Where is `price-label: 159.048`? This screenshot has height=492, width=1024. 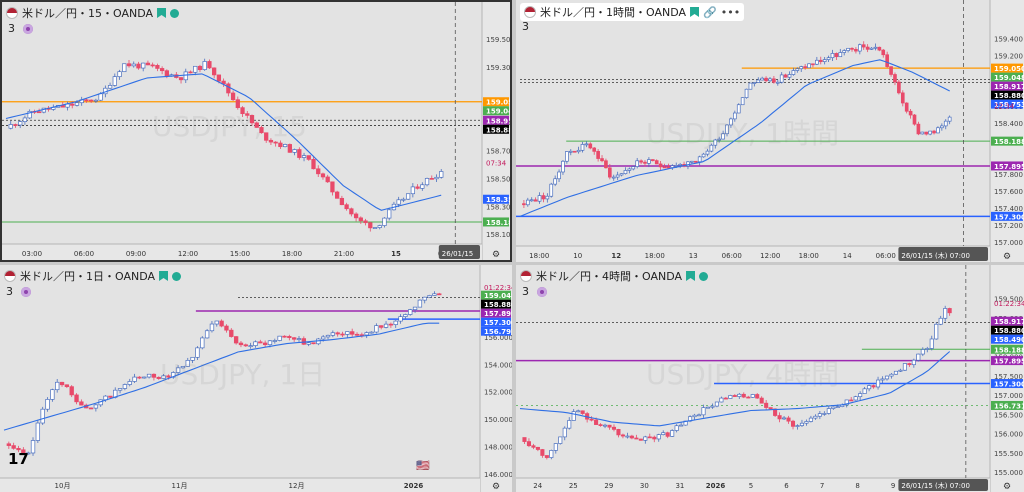 price-label: 159.048 is located at coordinates (1009, 78).